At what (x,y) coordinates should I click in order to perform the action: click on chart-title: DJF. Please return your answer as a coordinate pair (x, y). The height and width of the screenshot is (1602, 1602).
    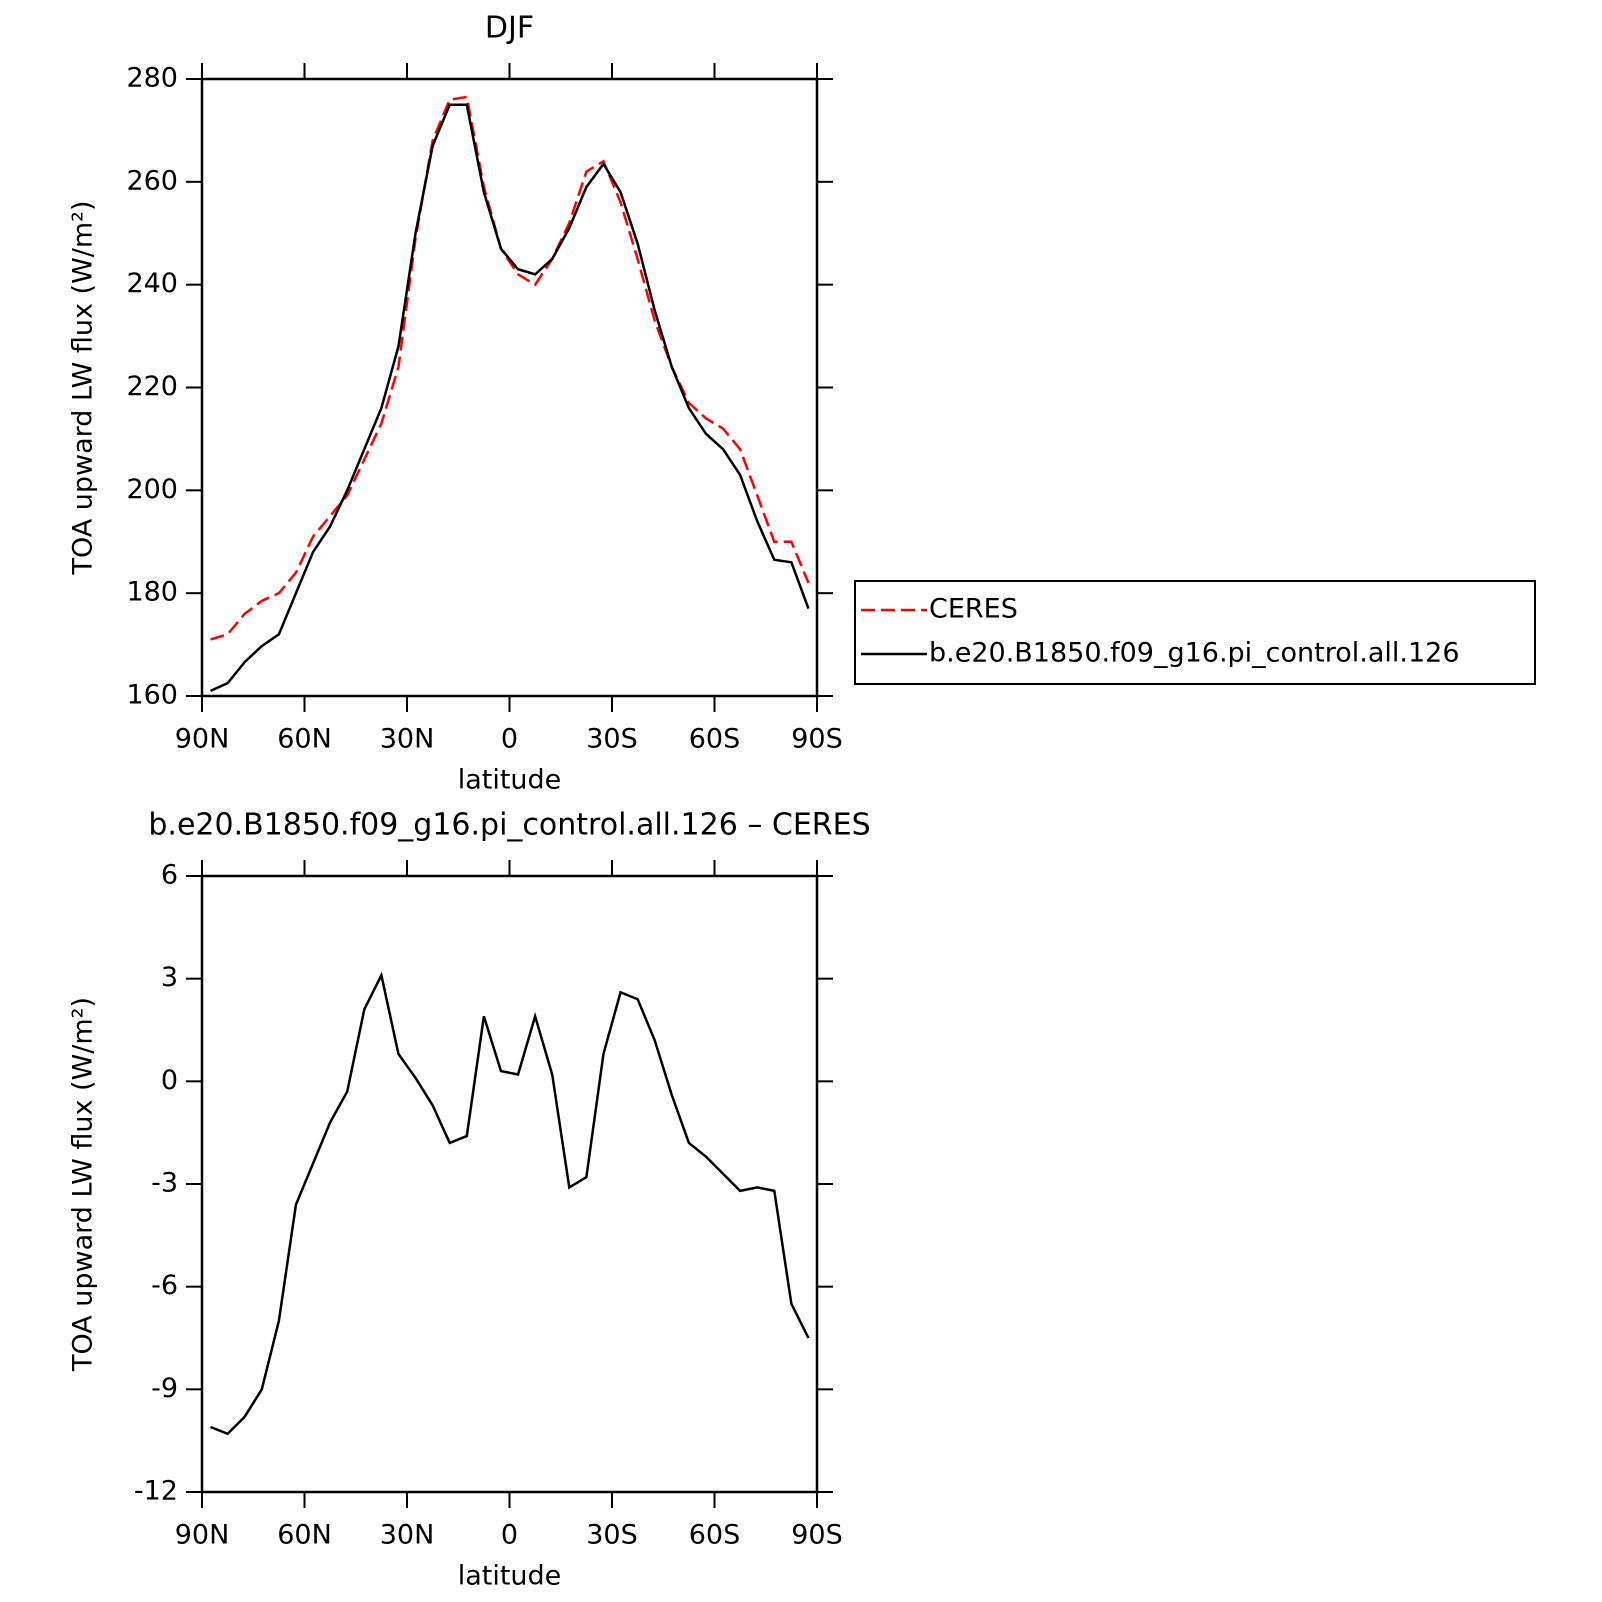
    Looking at the image, I should click on (509, 28).